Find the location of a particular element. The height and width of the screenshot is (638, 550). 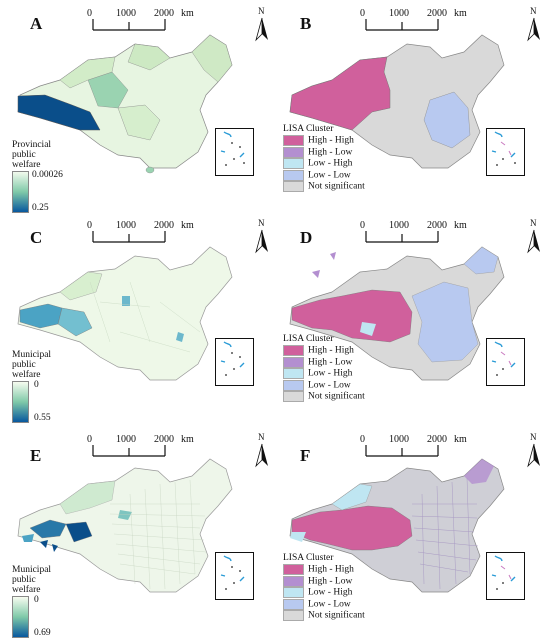

legend-min: 0.00026 is located at coordinates (47, 175).